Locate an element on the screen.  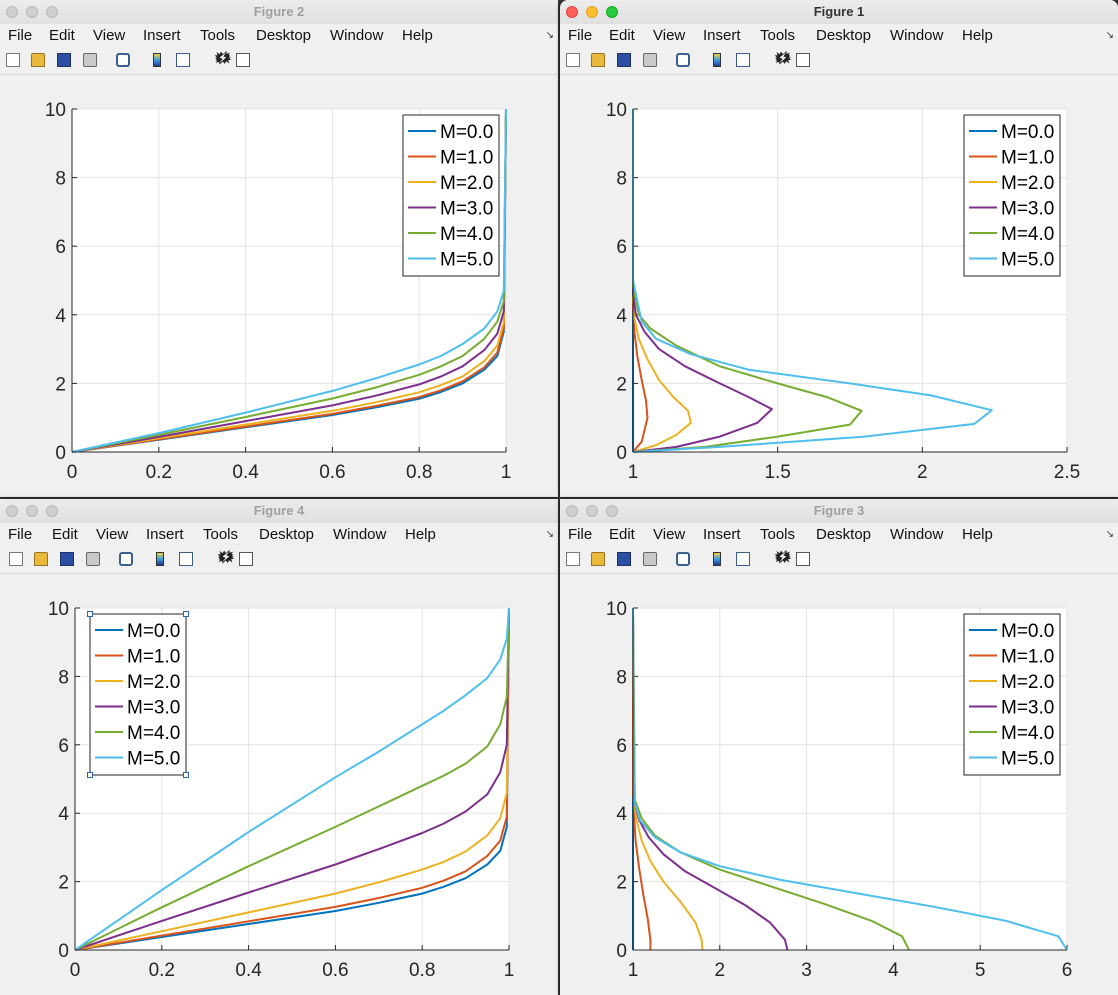
insert-legend-icon is located at coordinates (186, 559).